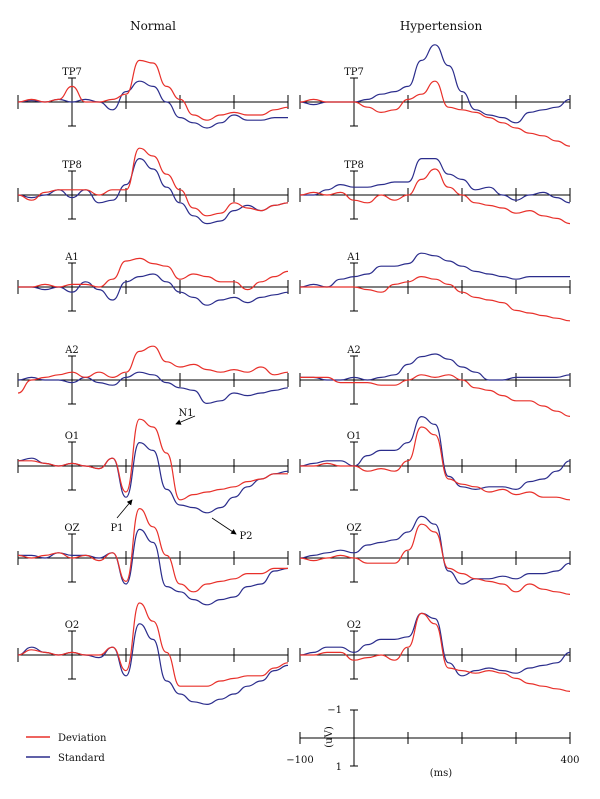 This screenshot has width=600, height=799. What do you see at coordinates (185, 420) in the screenshot?
I see `peak-arrow-n1` at bounding box center [185, 420].